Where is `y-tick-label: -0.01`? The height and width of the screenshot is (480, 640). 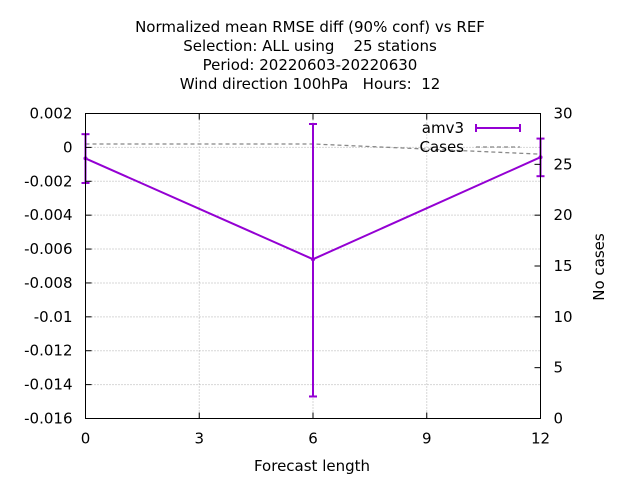 y-tick-label: -0.01 is located at coordinates (53, 317).